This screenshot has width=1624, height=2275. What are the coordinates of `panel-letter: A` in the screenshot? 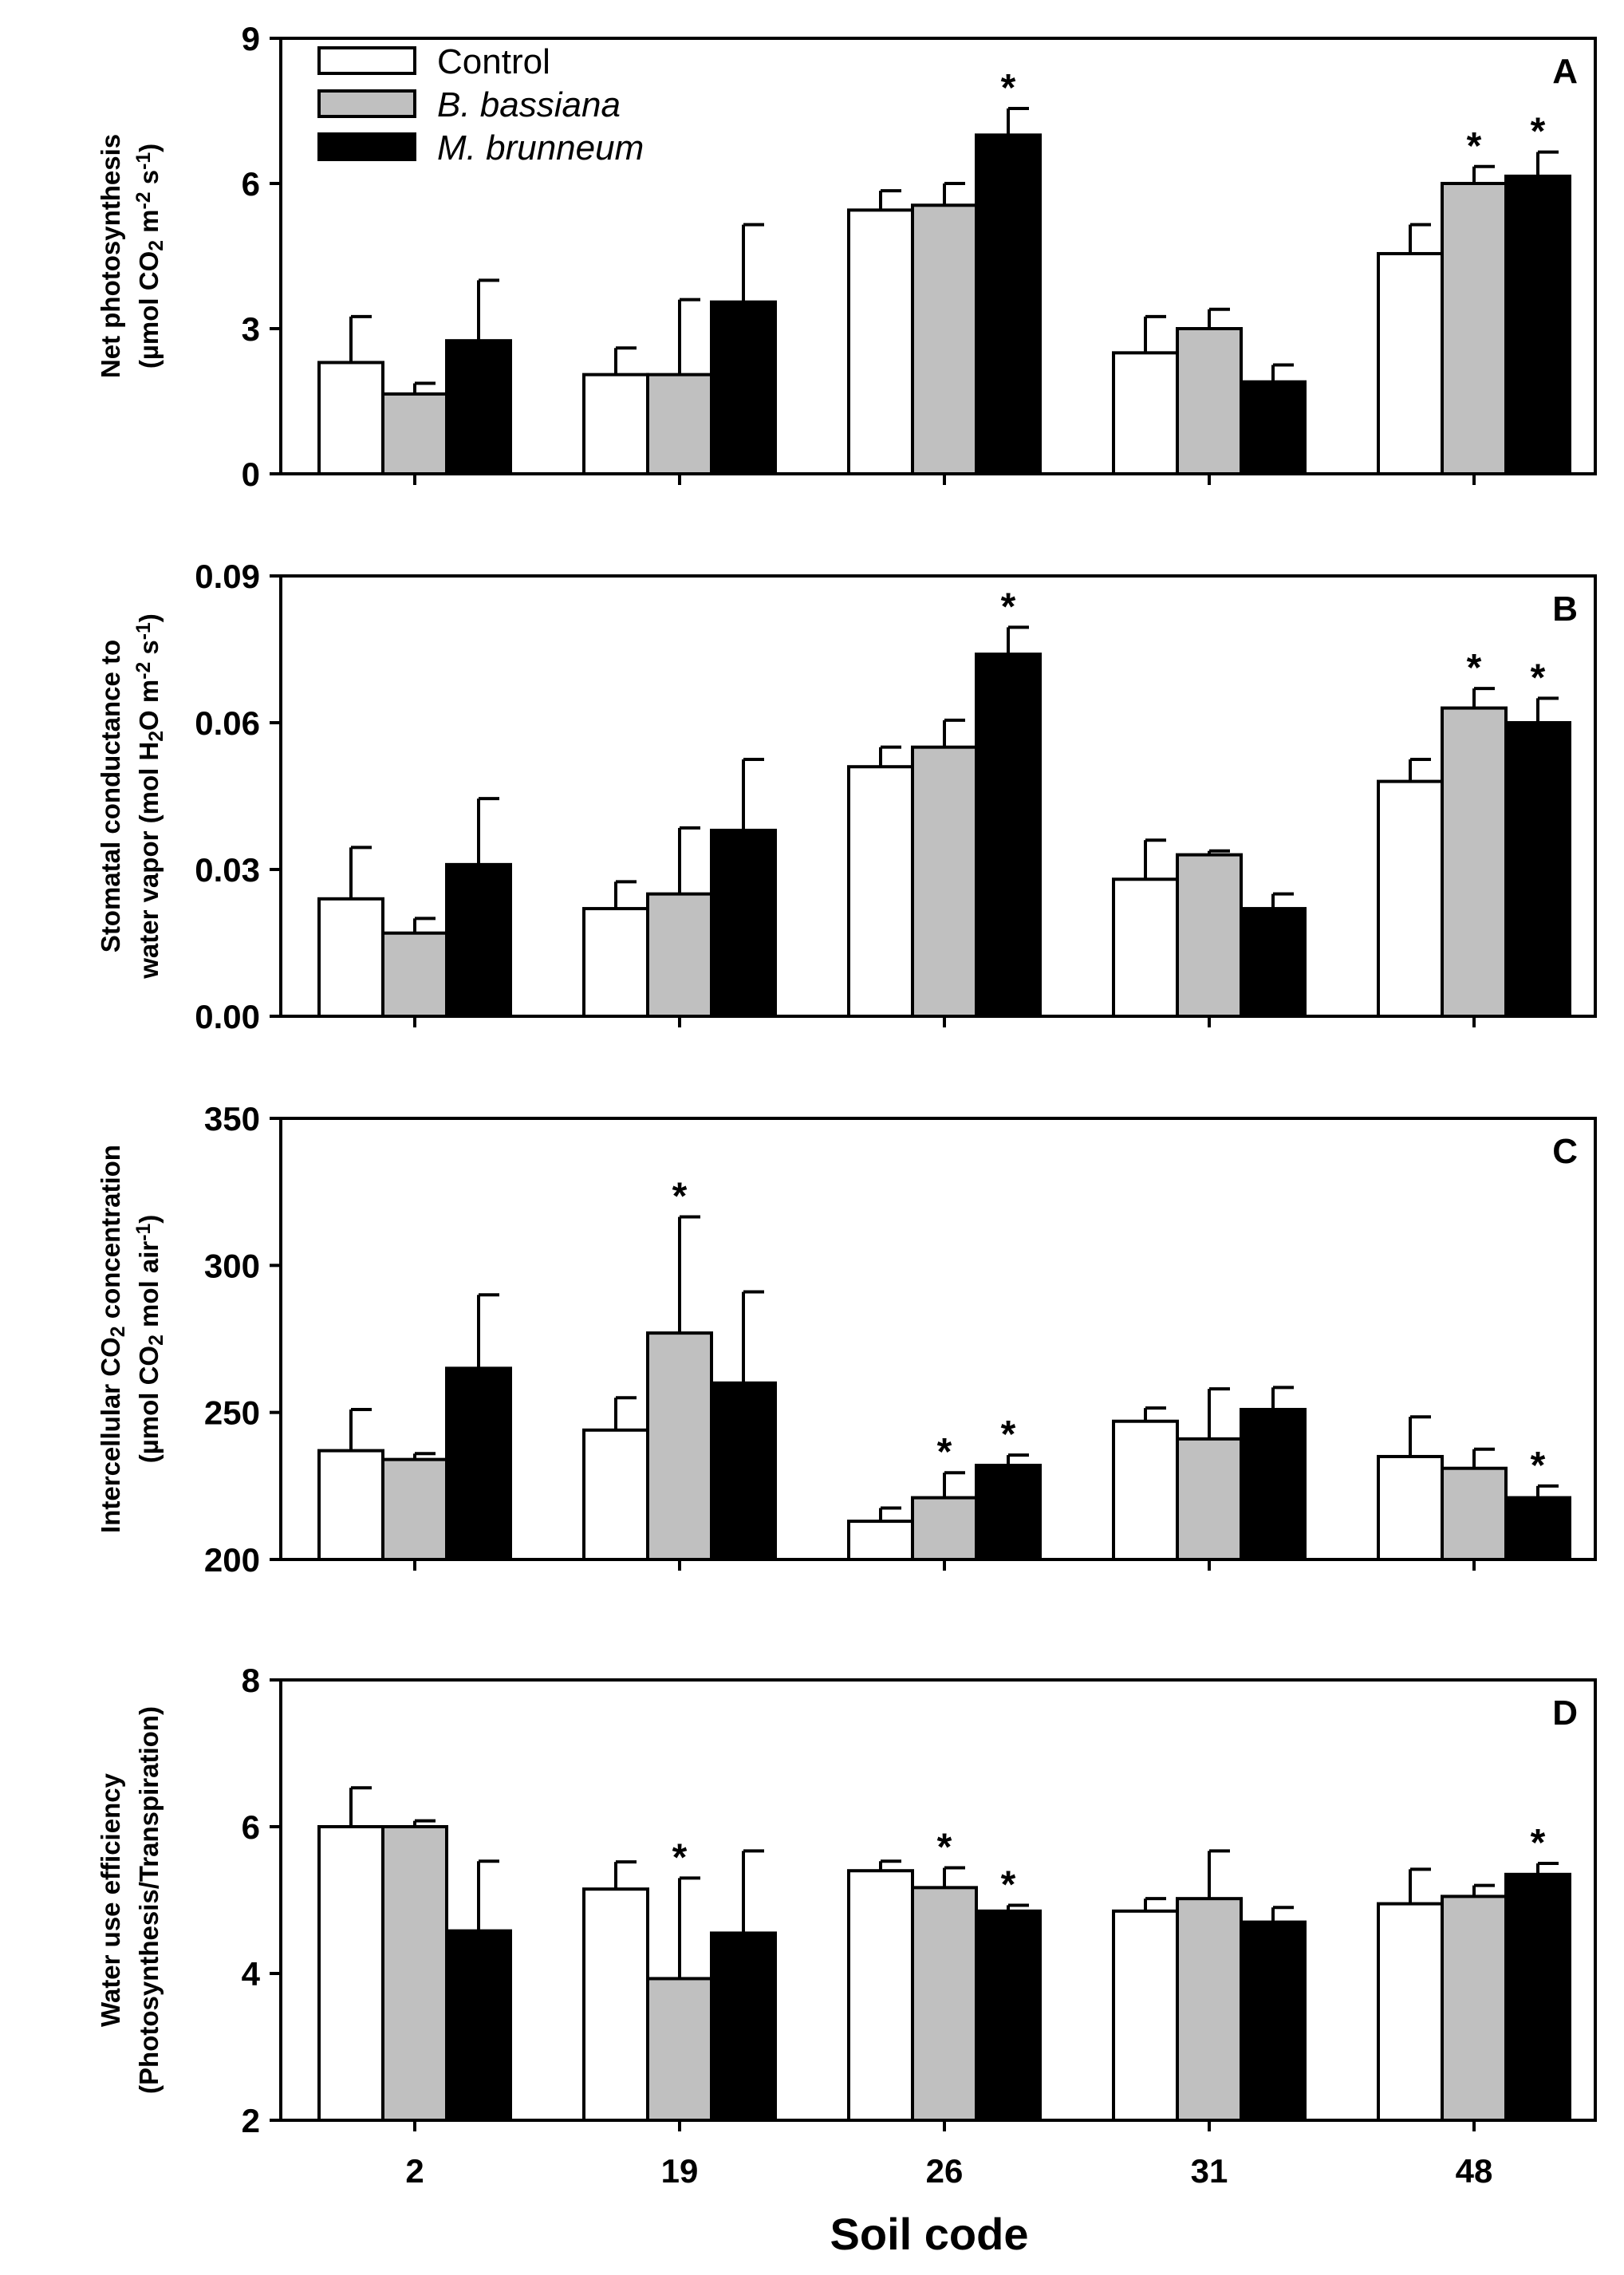 It's located at (1565, 71).